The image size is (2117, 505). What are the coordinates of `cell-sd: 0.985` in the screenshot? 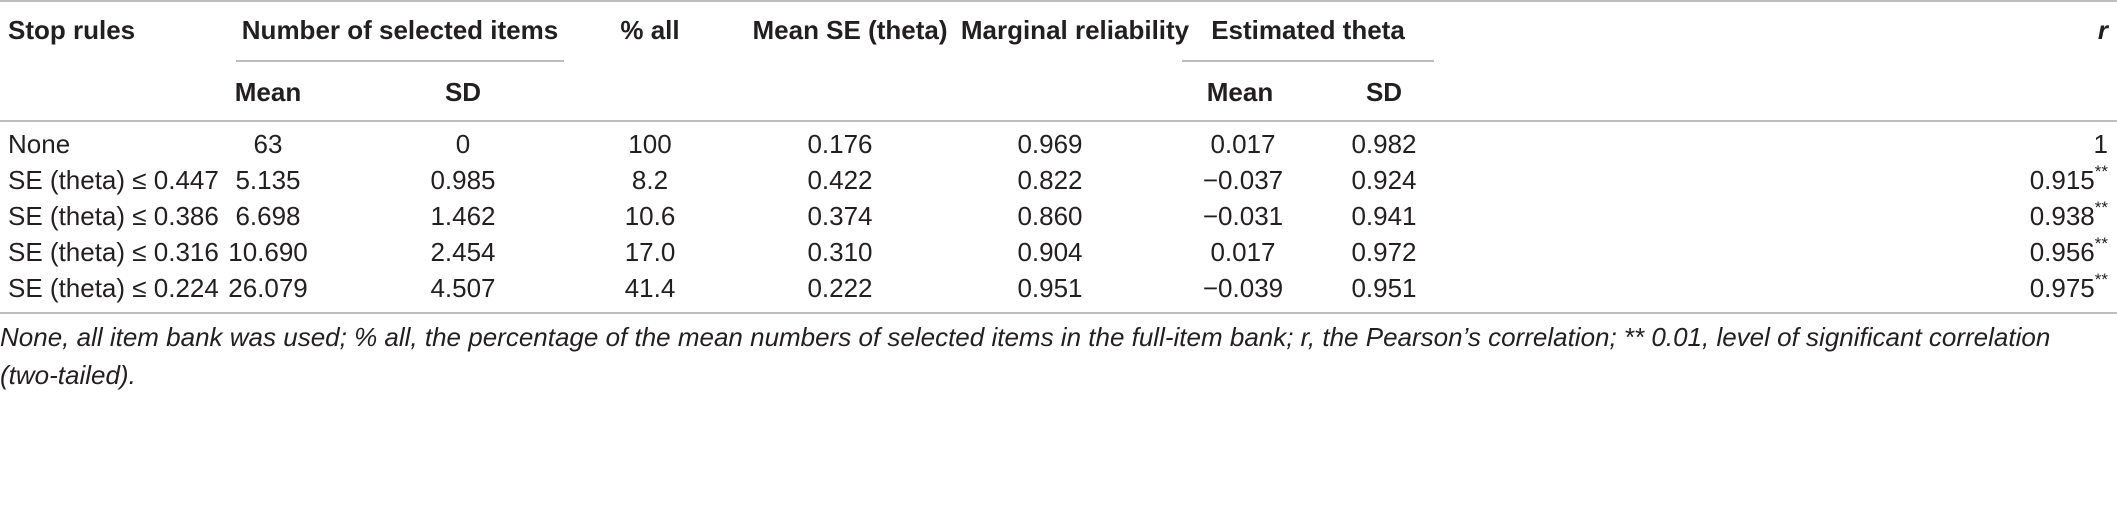 It's located at (463, 180).